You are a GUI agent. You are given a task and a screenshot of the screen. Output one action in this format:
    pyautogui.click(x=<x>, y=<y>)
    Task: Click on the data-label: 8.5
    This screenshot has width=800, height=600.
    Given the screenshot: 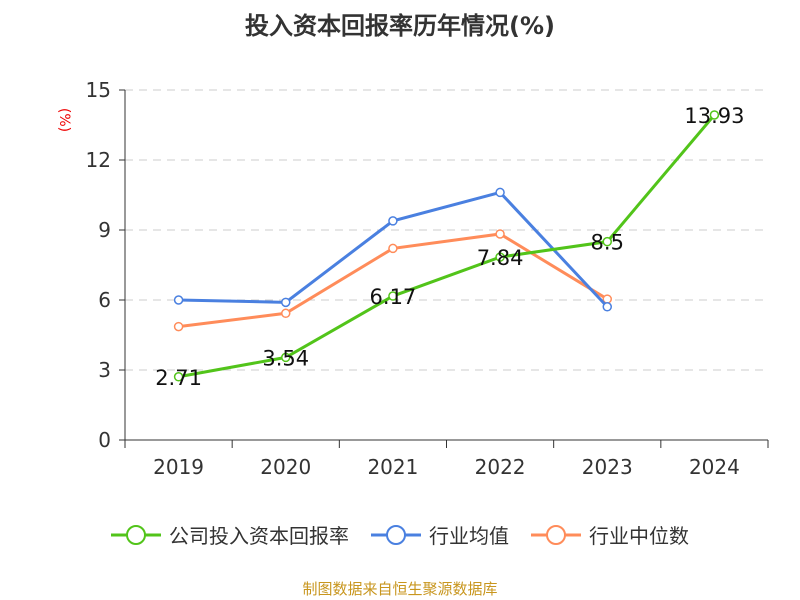 What is the action you would take?
    pyautogui.click(x=607, y=243)
    